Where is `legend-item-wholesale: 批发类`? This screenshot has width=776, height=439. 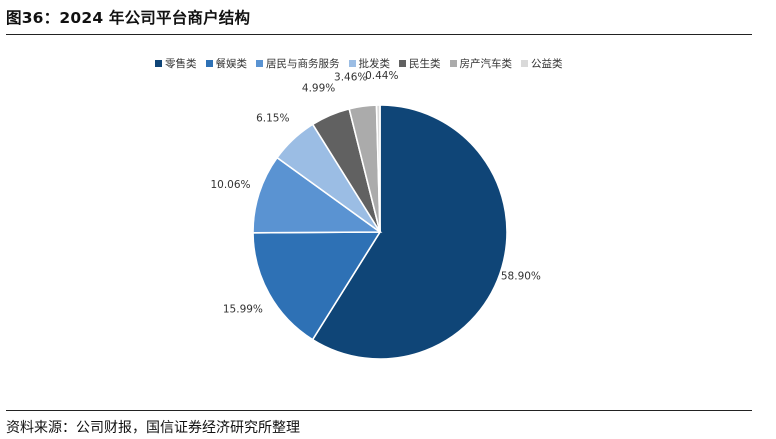 legend-item-wholesale: 批发类 is located at coordinates (369, 63).